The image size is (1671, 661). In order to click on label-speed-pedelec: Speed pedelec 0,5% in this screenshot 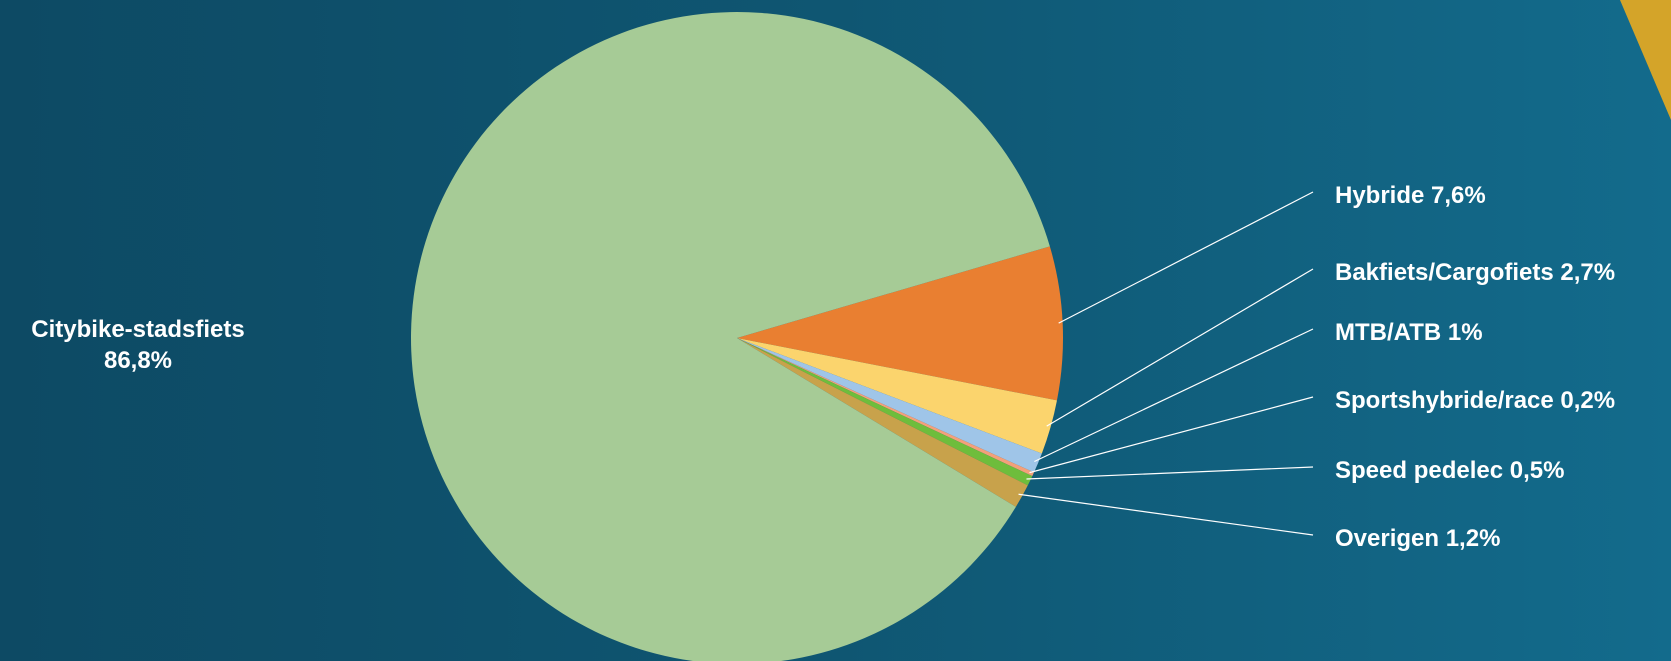, I will do `click(1449, 470)`.